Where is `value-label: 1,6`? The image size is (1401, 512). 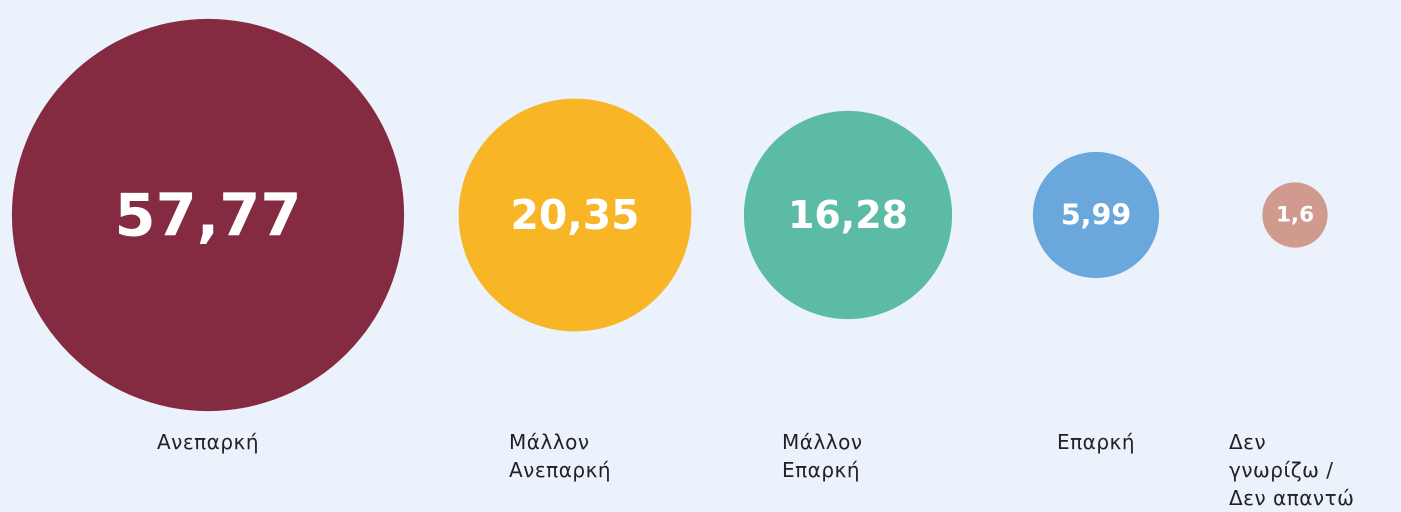 value-label: 1,6 is located at coordinates (1295, 215).